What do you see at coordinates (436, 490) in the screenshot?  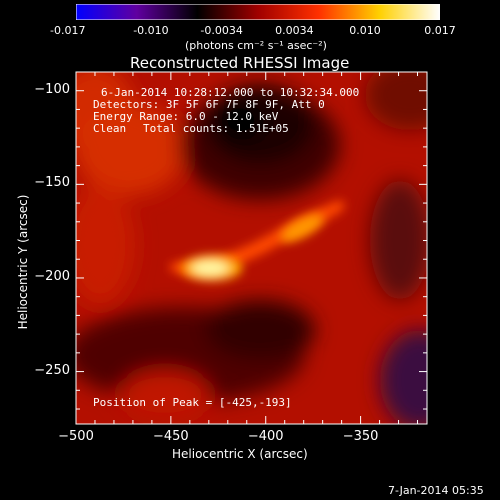 I see `footer-date: 7-Jan-2014 05:35` at bounding box center [436, 490].